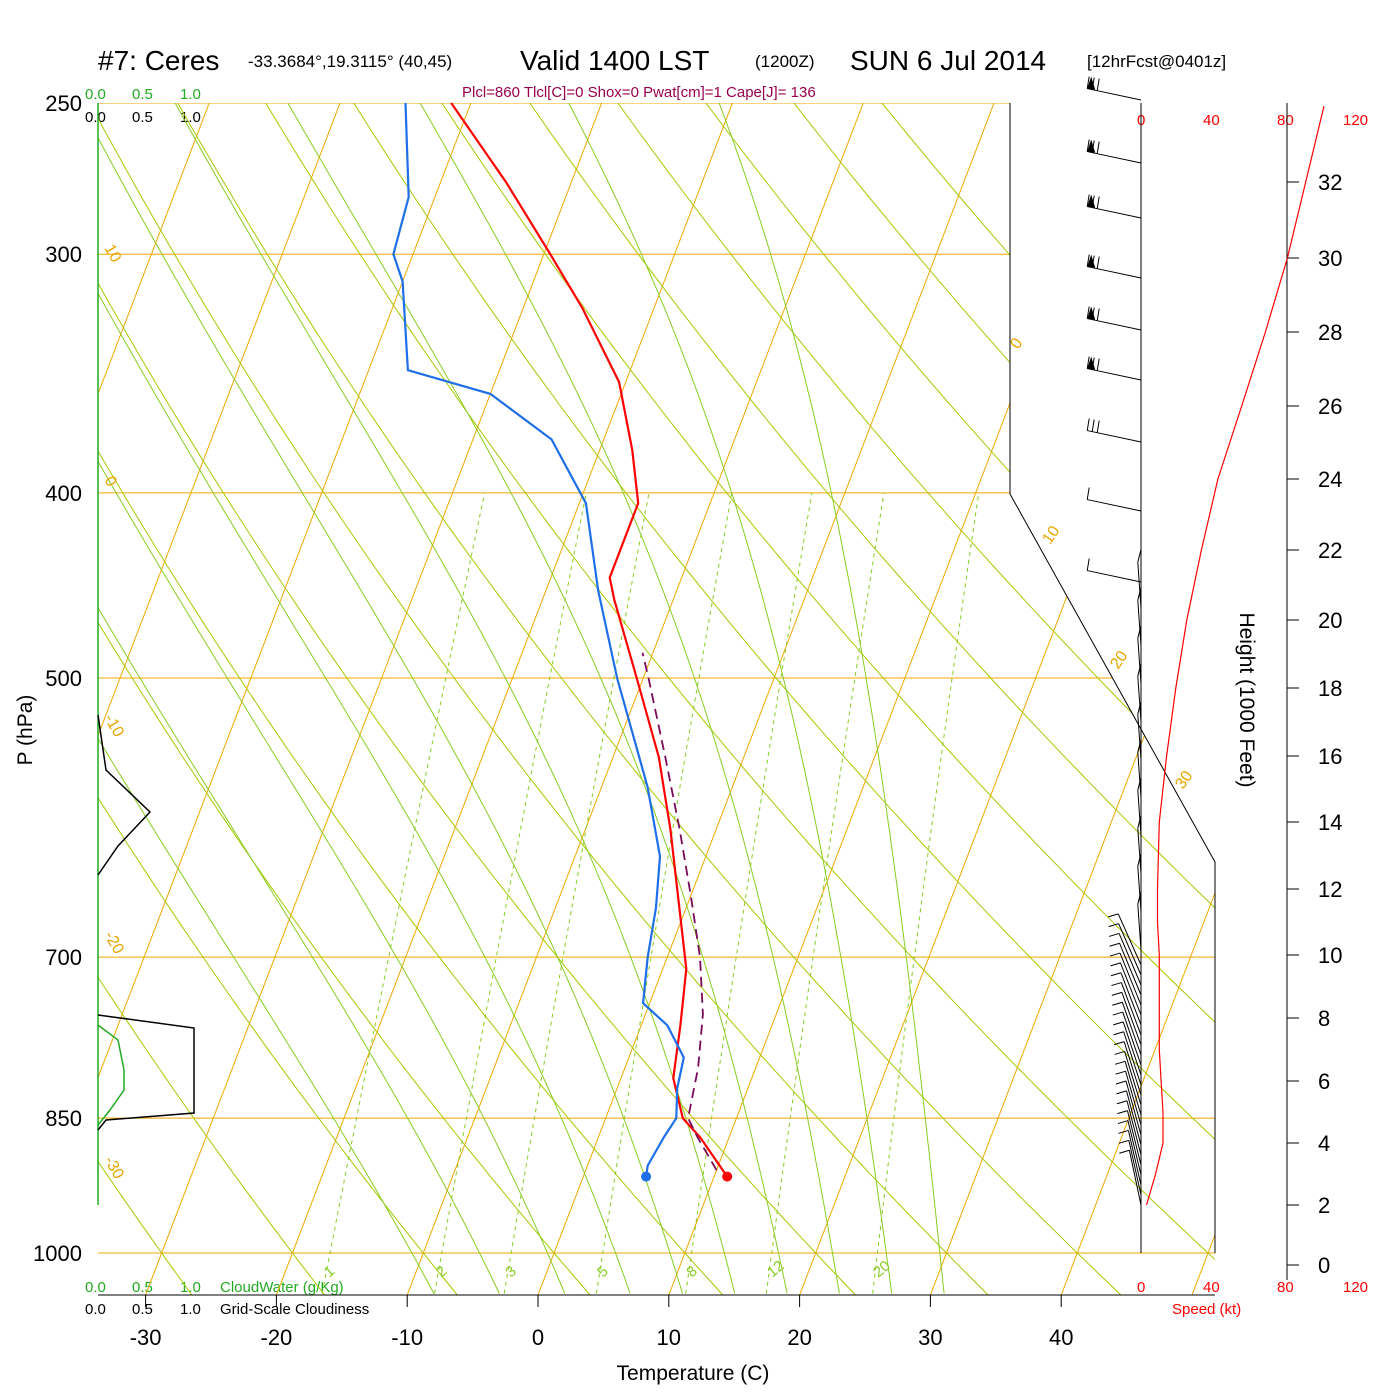 The image size is (1400, 1400). Describe the element at coordinates (1330, 550) in the screenshot. I see `height-tick-label: 22` at that location.